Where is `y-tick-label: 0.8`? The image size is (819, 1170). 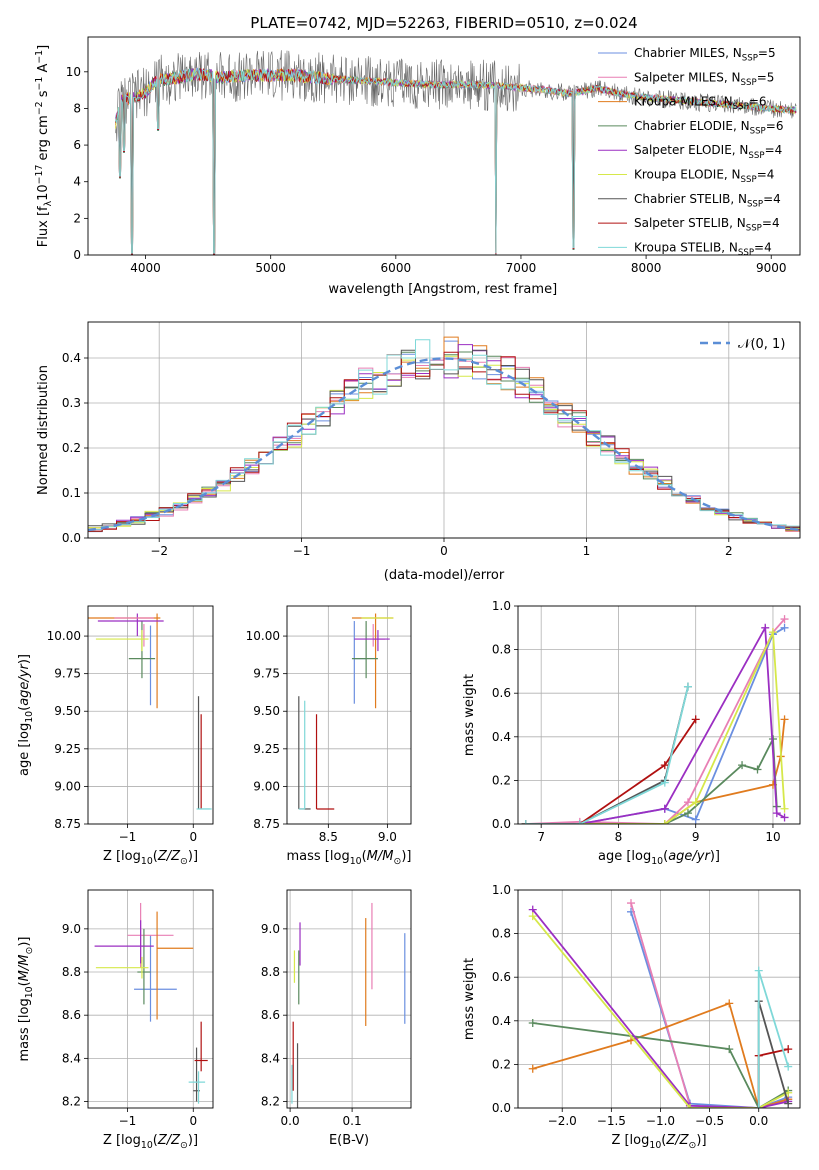
y-tick-label: 0.8 is located at coordinates (501, 650).